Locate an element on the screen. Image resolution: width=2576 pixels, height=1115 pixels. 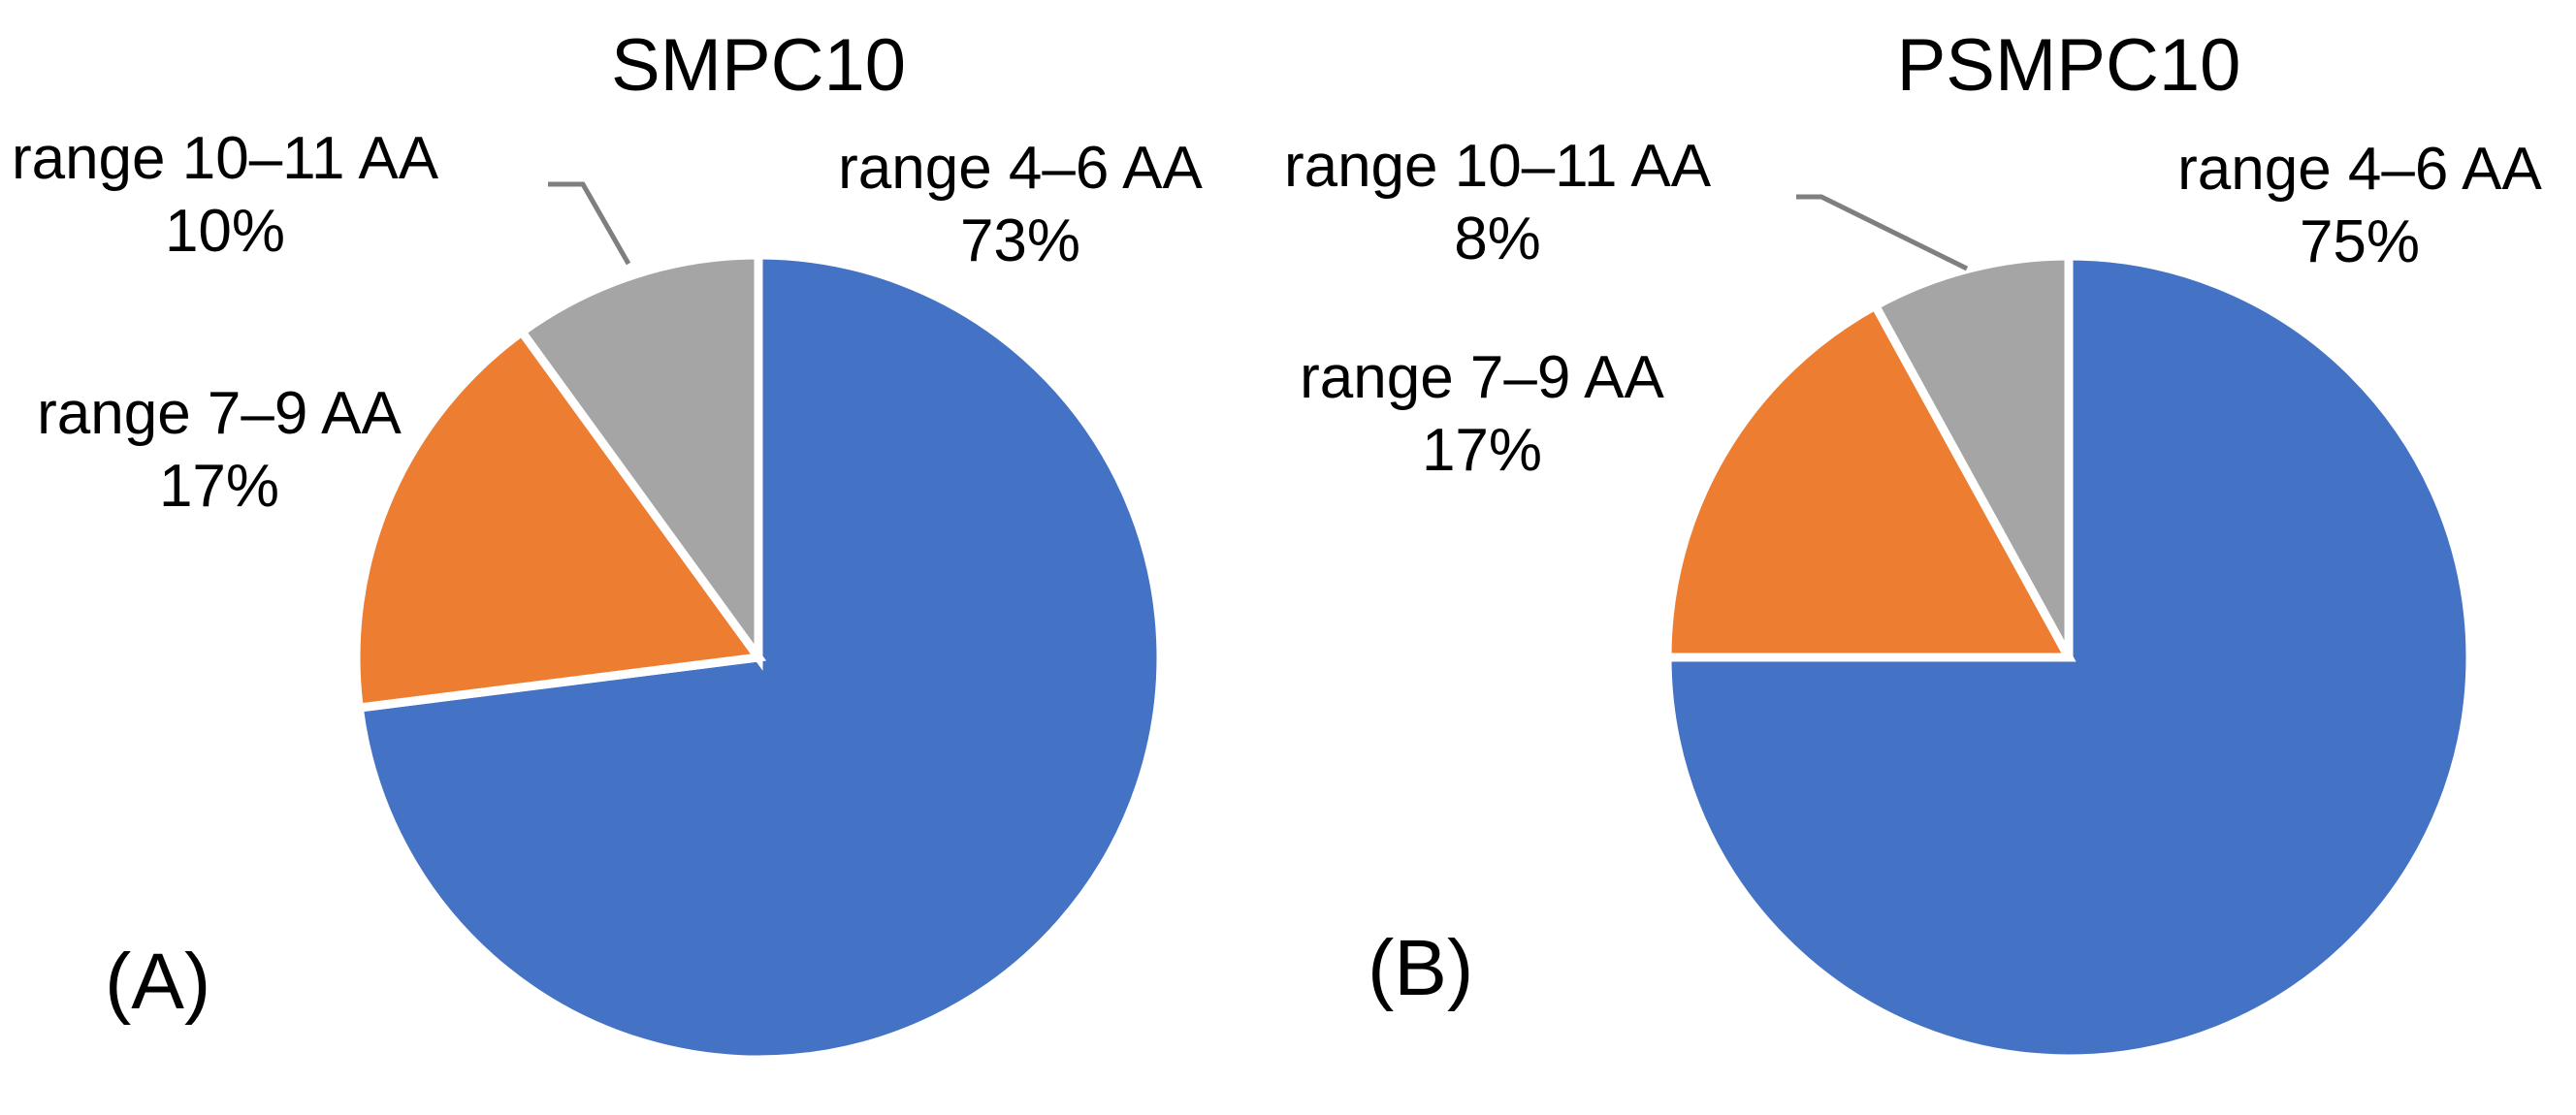
pie-slice-smpc10-range-10–11-AA is located at coordinates (639, 460).